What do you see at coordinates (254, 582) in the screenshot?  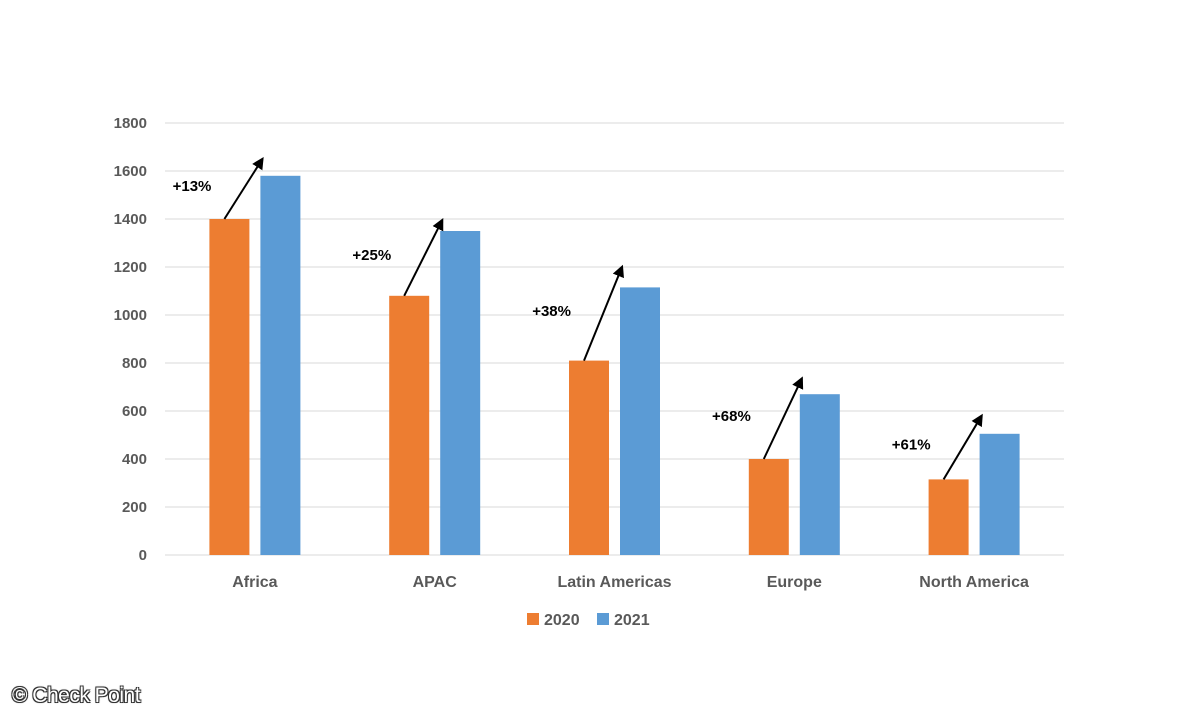 I see `x-tick-label: Africa` at bounding box center [254, 582].